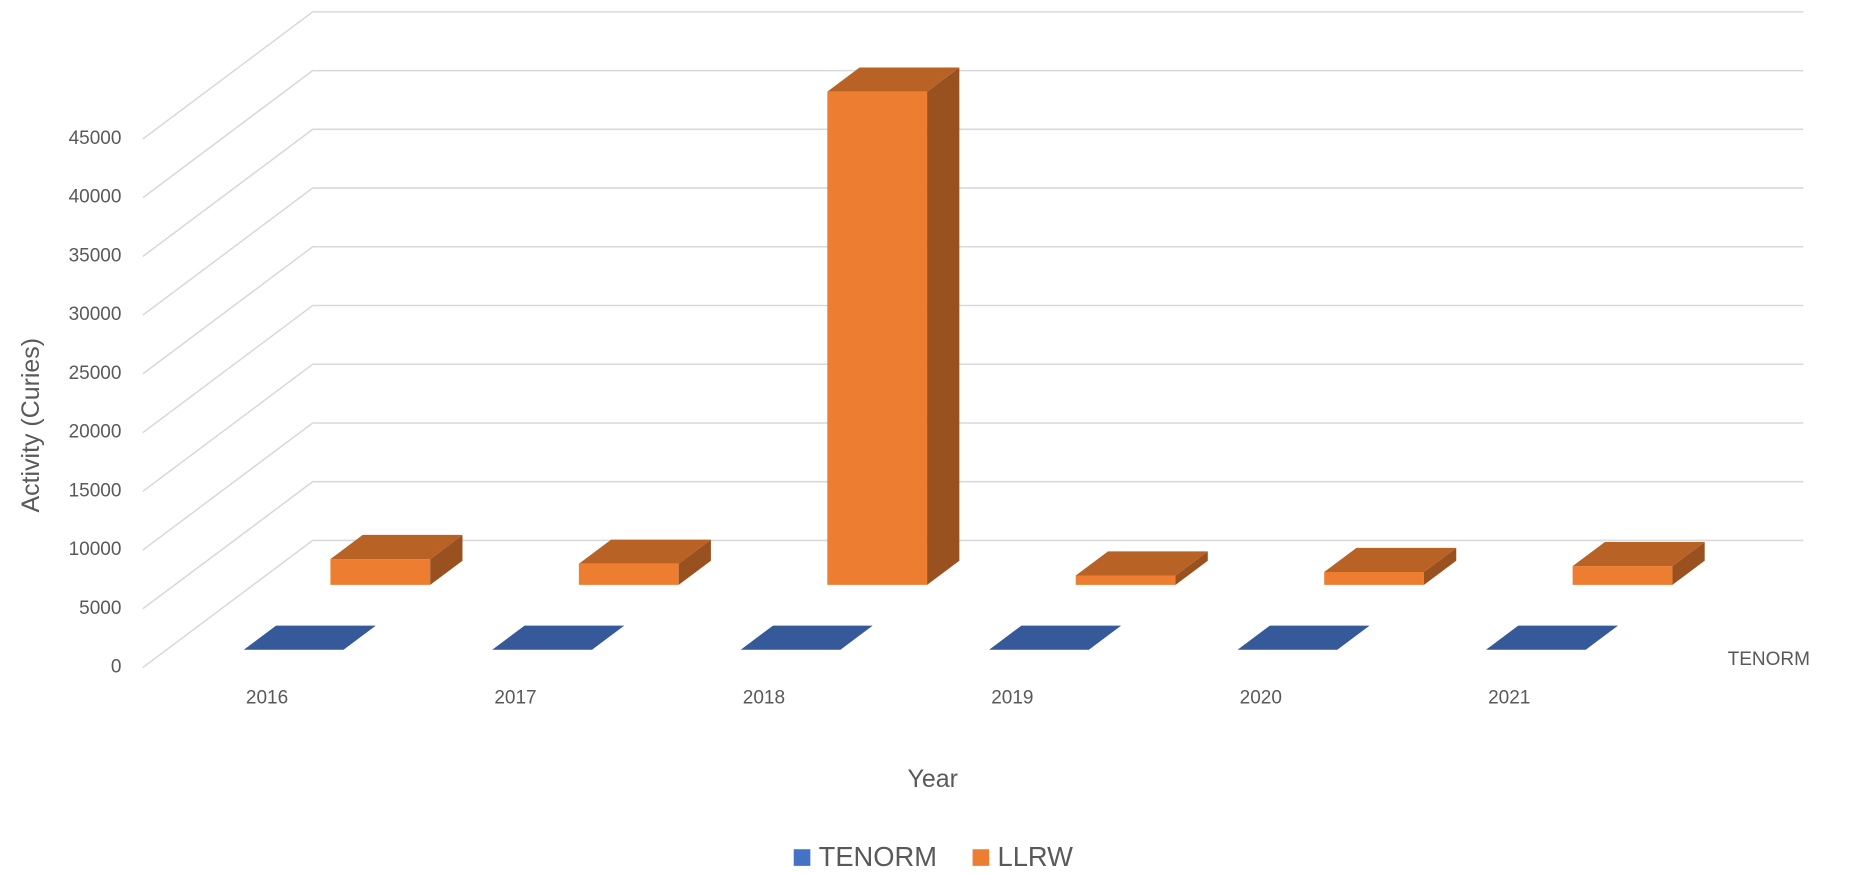 The height and width of the screenshot is (873, 1863). I want to click on y-tick-label: 0, so click(116, 667).